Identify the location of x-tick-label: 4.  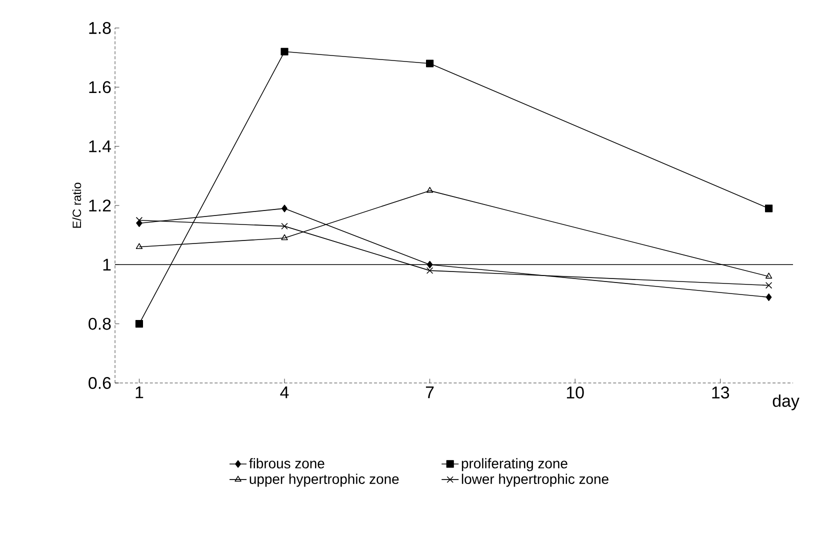
(284, 392).